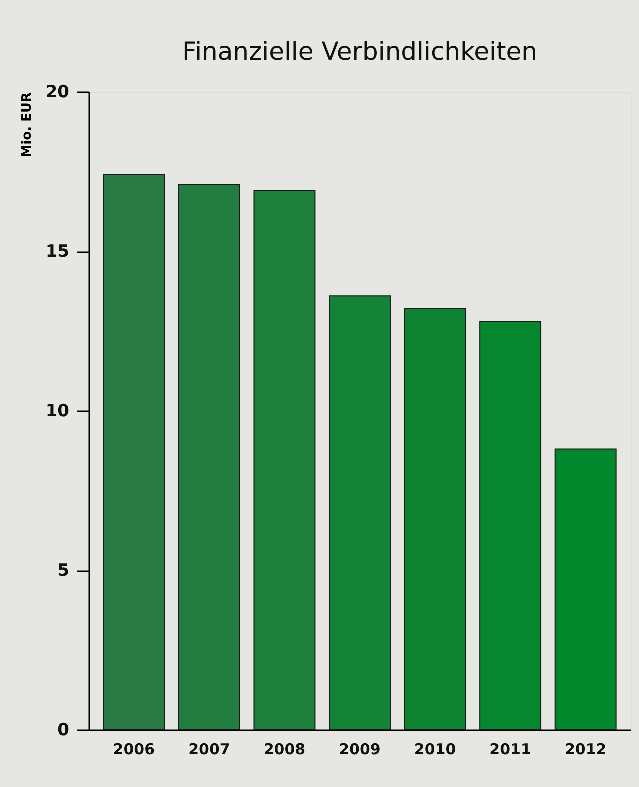 This screenshot has width=639, height=787. What do you see at coordinates (64, 730) in the screenshot?
I see `y-tick-label: 0` at bounding box center [64, 730].